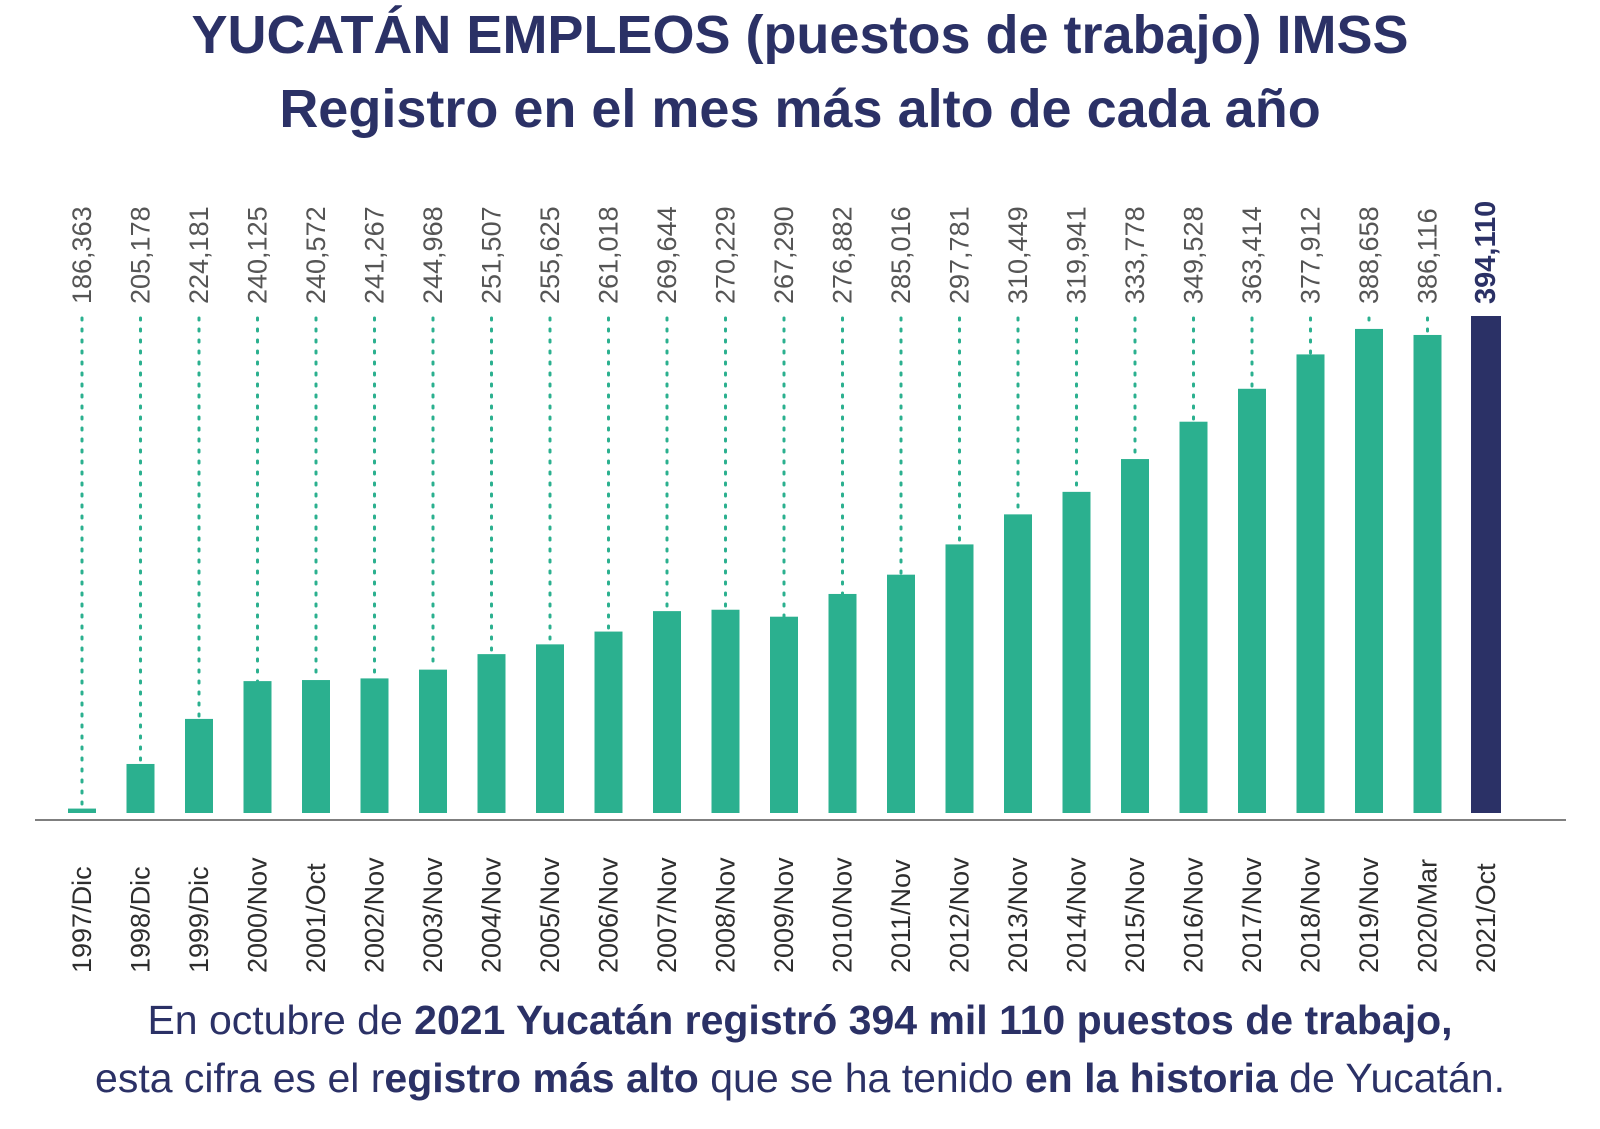 The width and height of the screenshot is (1600, 1129). I want to click on x-tick-label: 2007/Nov, so click(667, 915).